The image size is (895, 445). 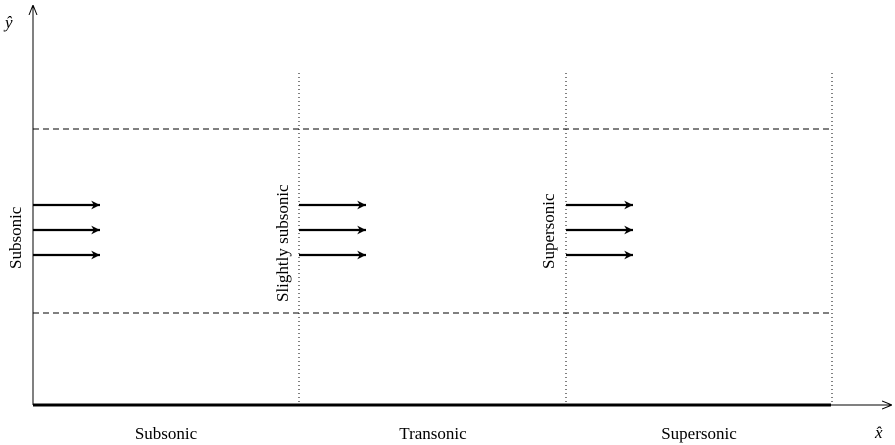 I want to click on y-axis-label: ŷ, so click(x=9, y=22).